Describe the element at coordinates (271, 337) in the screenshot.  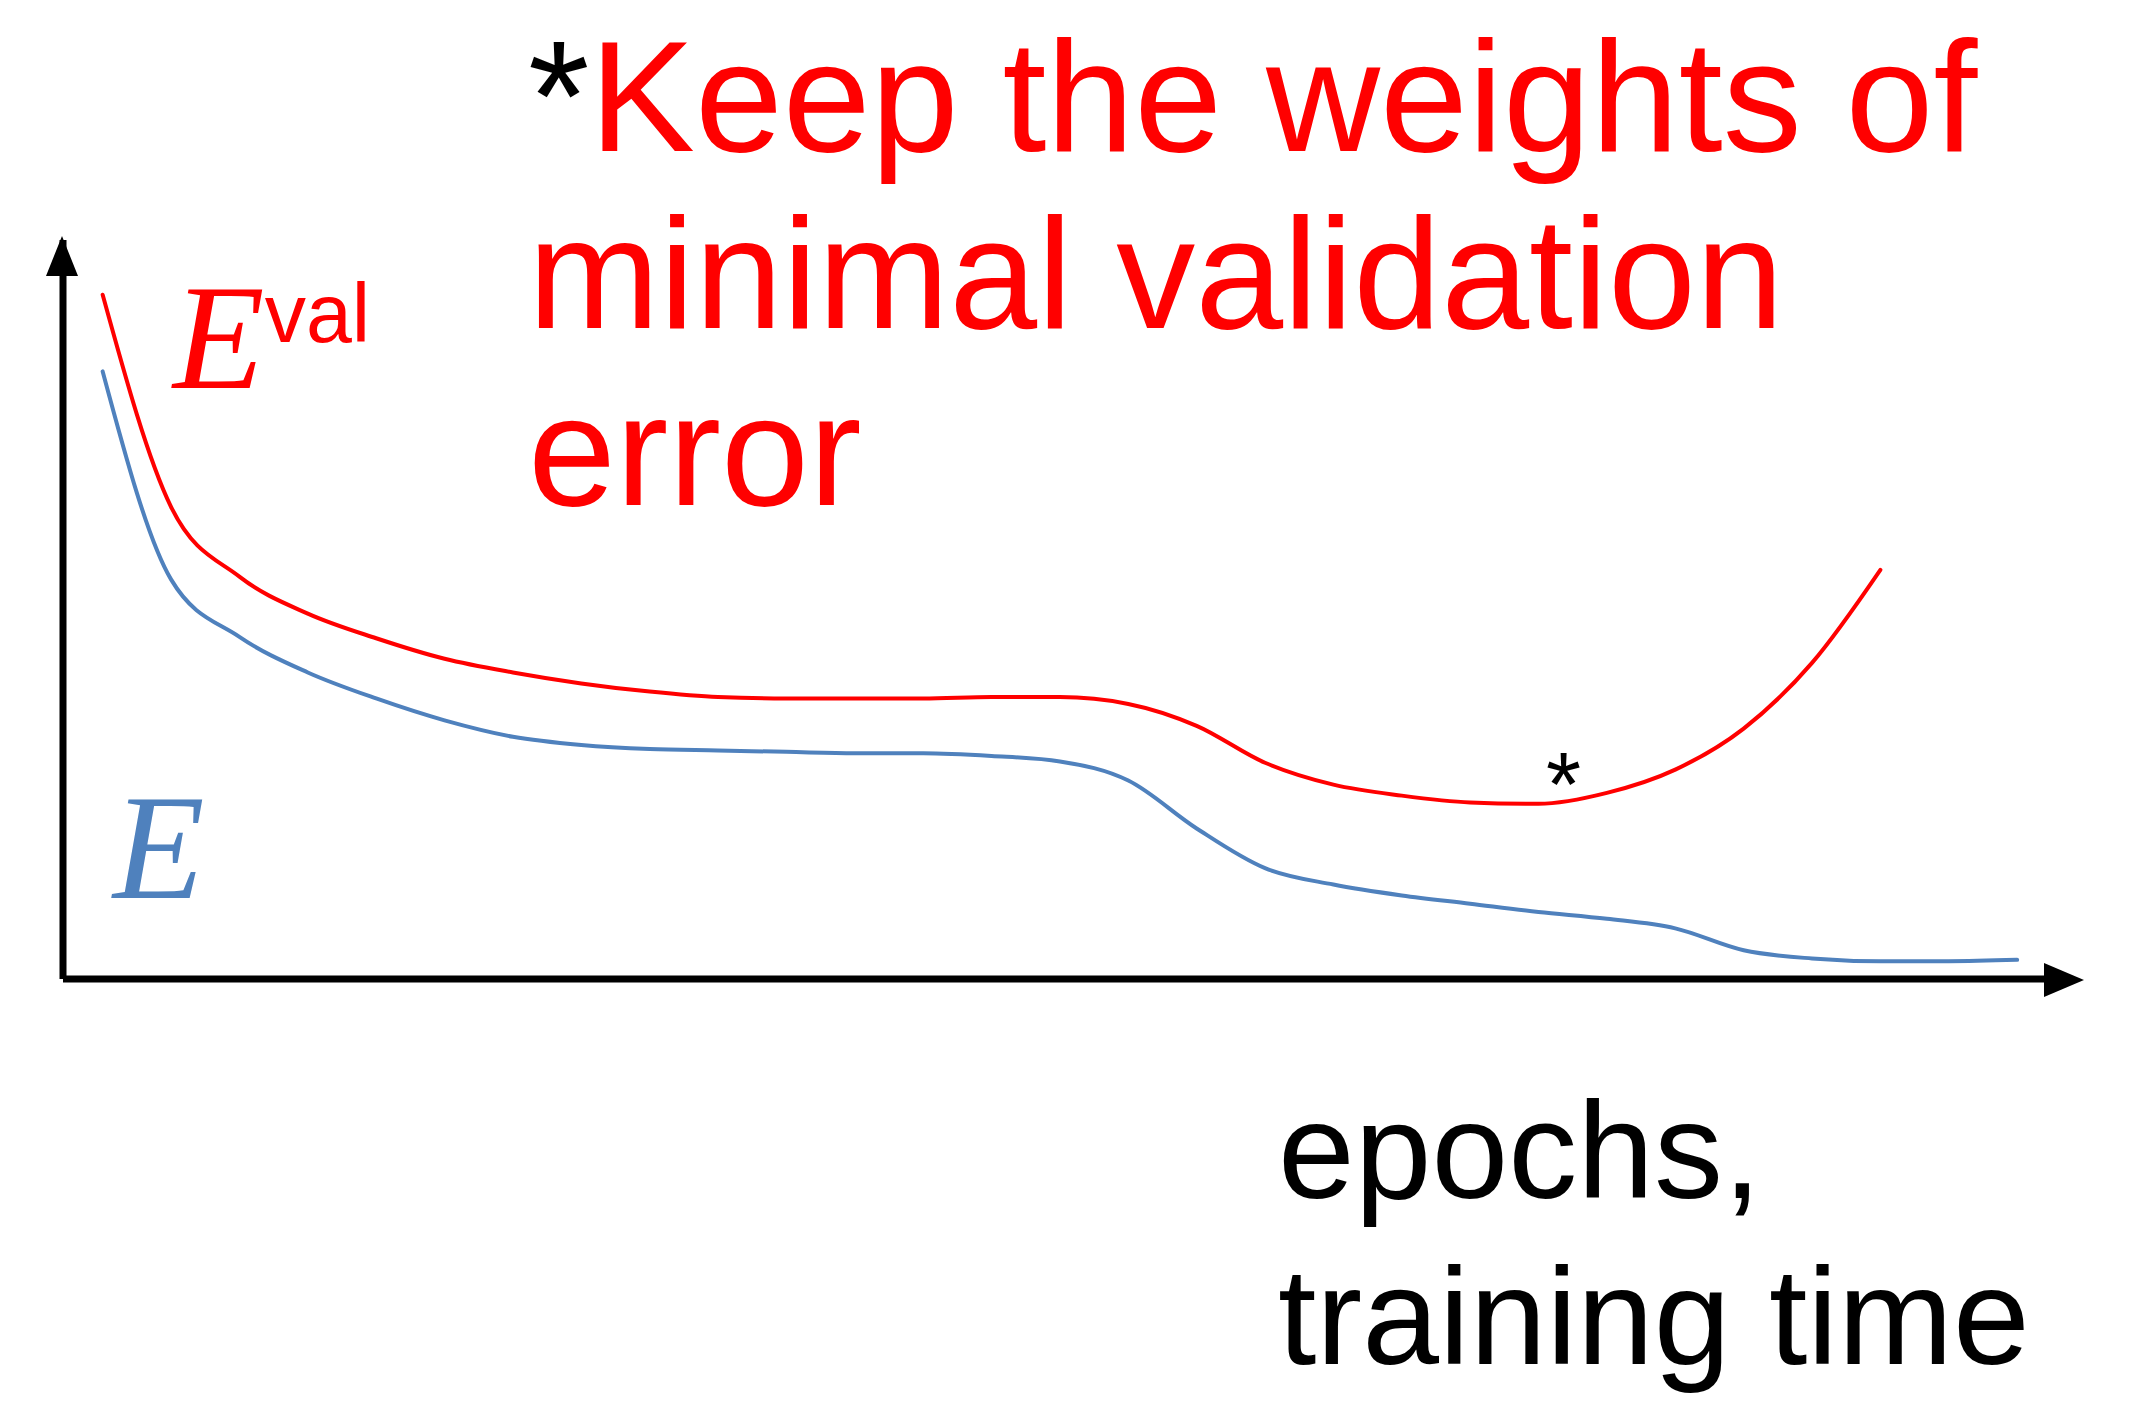
I see `series-label: E$^{val}$` at that location.